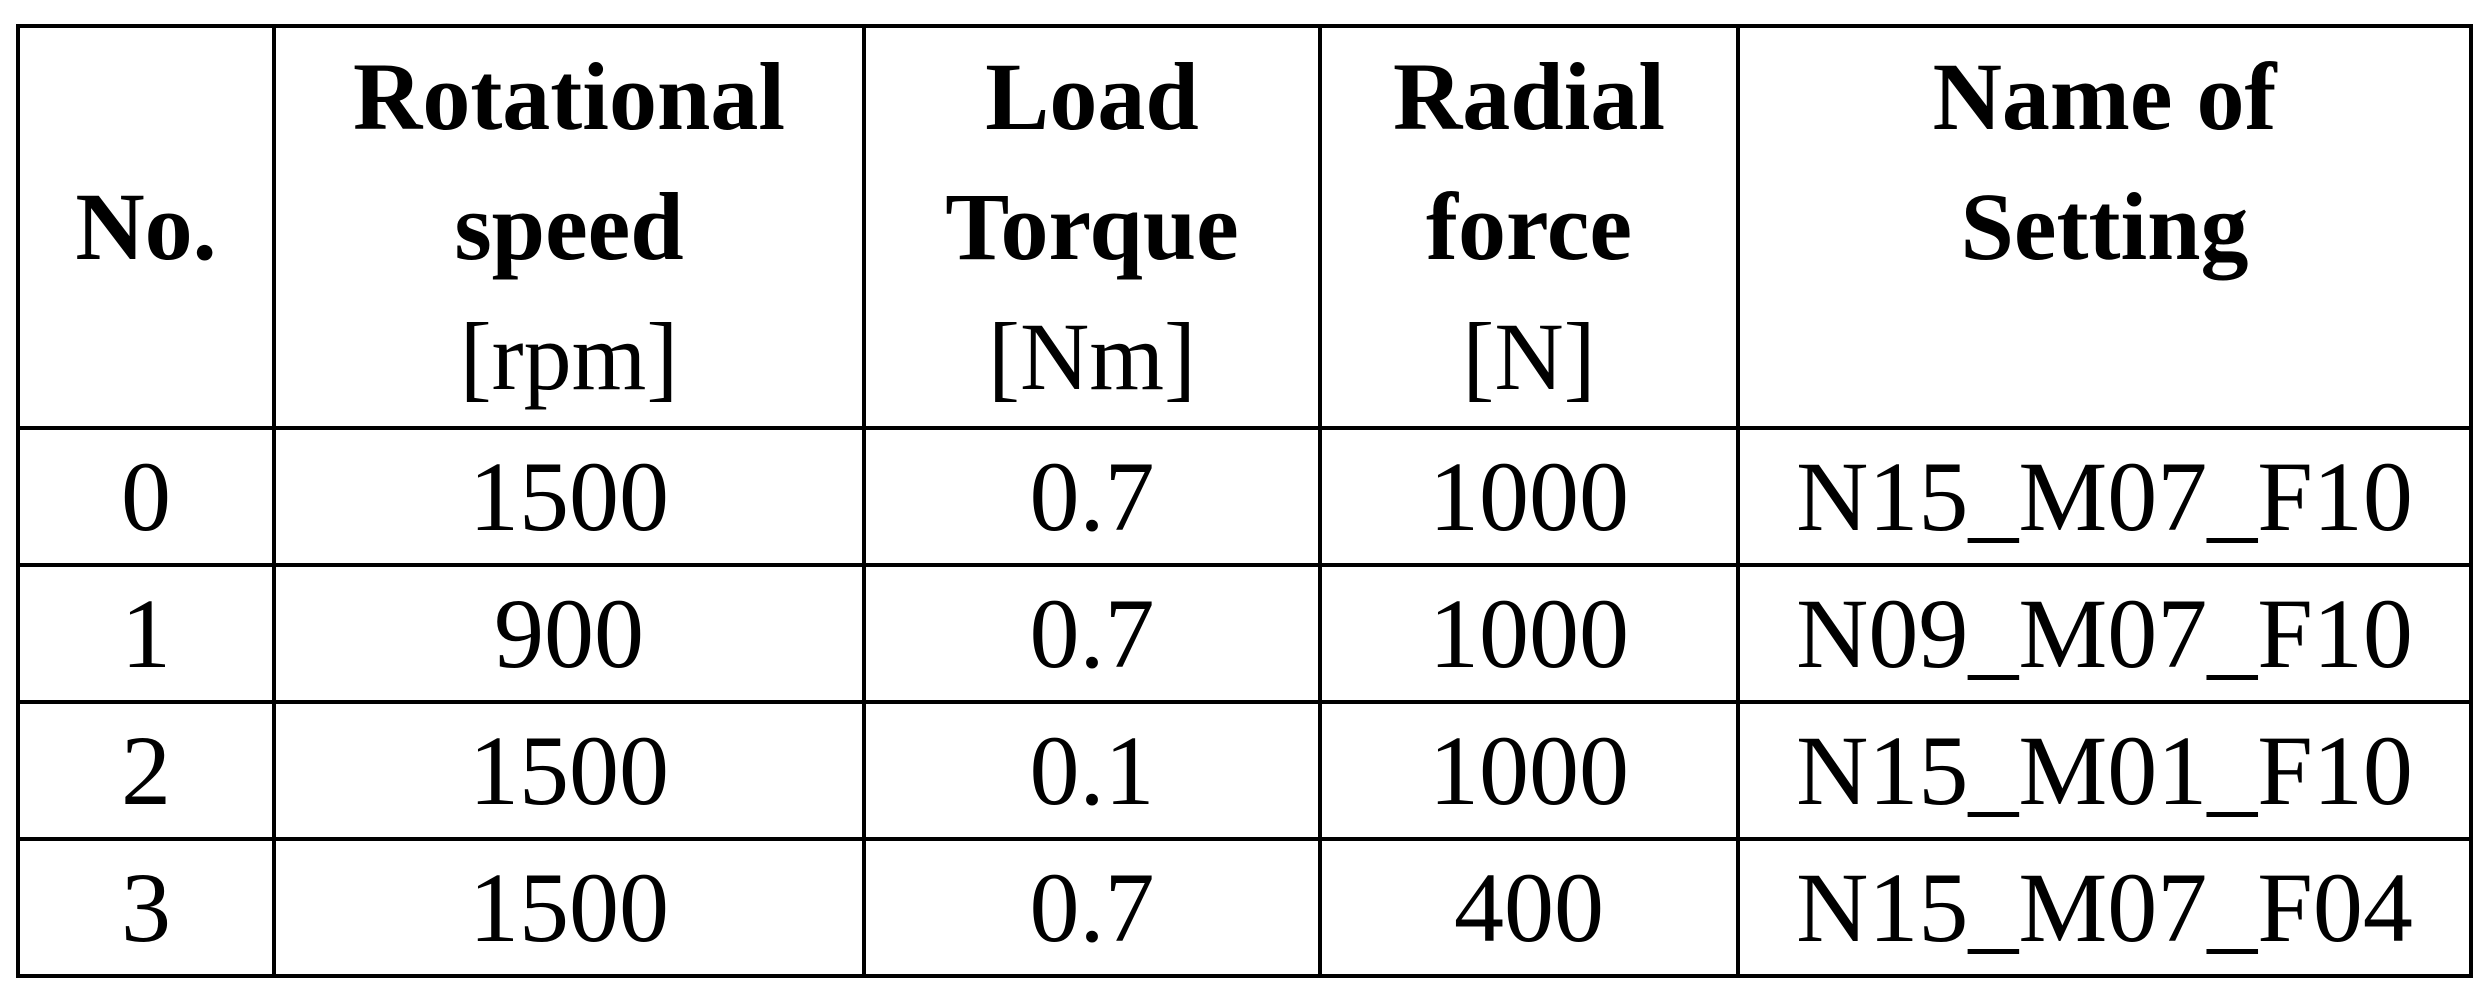  Describe the element at coordinates (146, 770) in the screenshot. I see `cell-no: 2` at that location.